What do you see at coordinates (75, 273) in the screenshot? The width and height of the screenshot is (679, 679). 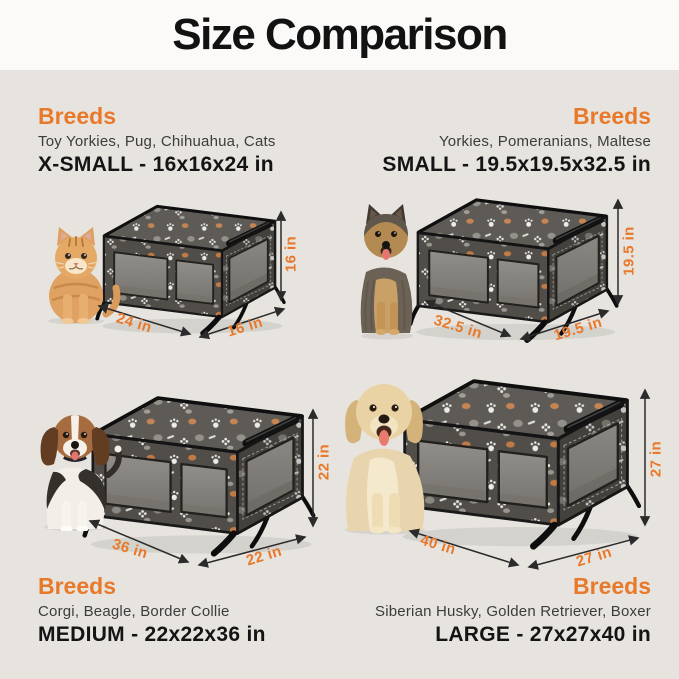 I see `kitten-image` at bounding box center [75, 273].